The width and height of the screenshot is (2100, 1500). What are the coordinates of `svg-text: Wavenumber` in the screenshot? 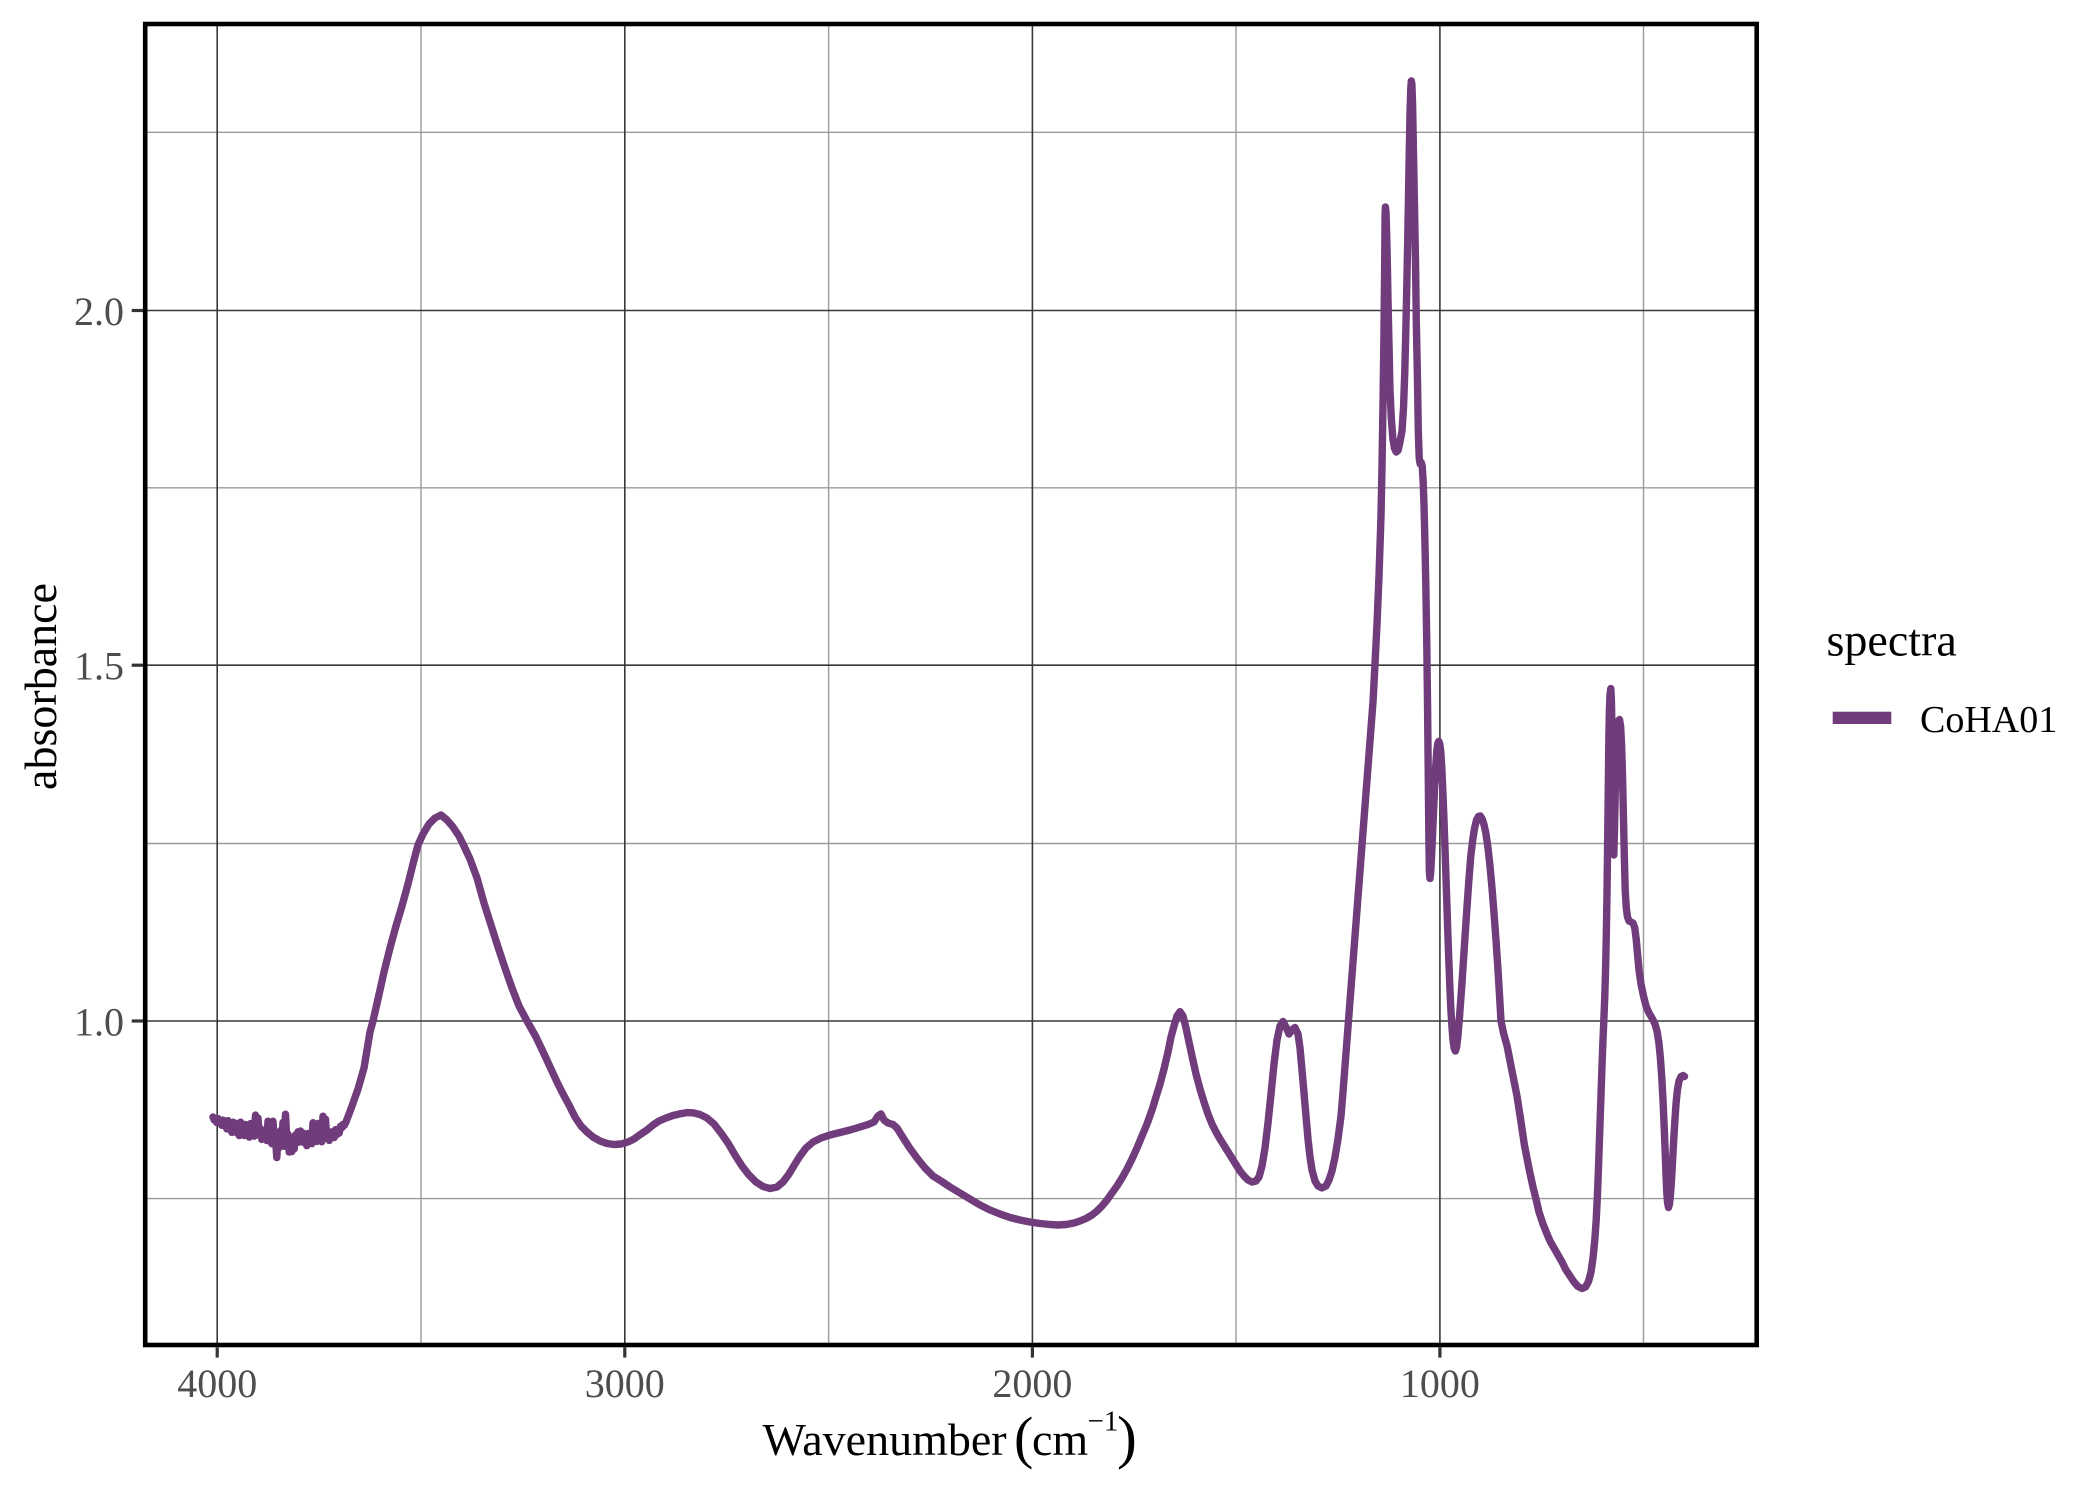 It's located at (885, 1439).